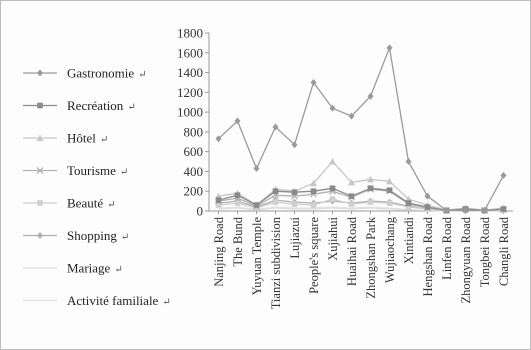 Image resolution: width=531 pixels, height=350 pixels. Describe the element at coordinates (409, 240) in the screenshot. I see `x-tick-label-xintiandi: Xintiandi` at that location.